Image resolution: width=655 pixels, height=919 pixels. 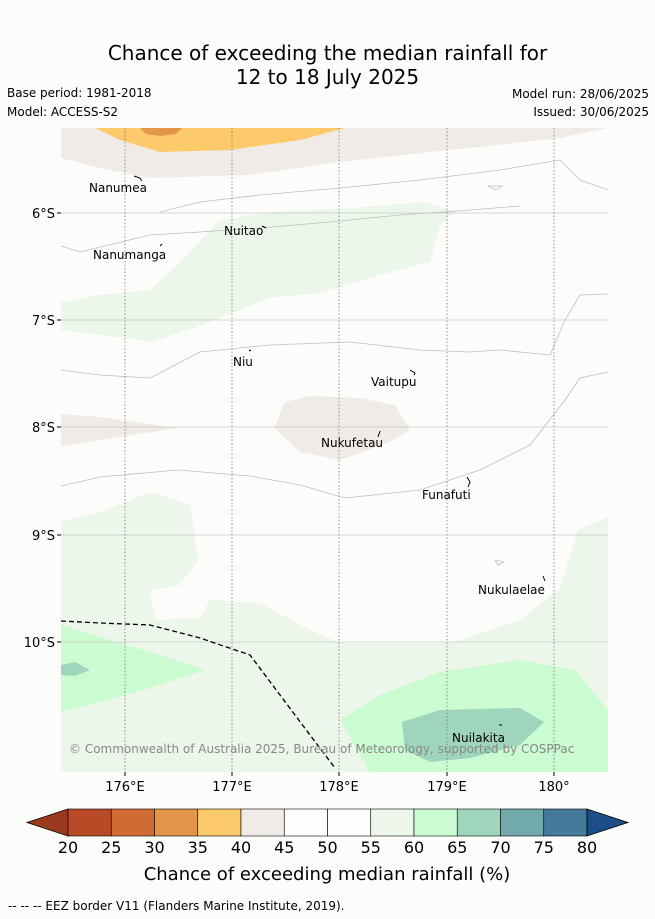 What do you see at coordinates (553, 787) in the screenshot?
I see `lon-label: 180°` at bounding box center [553, 787].